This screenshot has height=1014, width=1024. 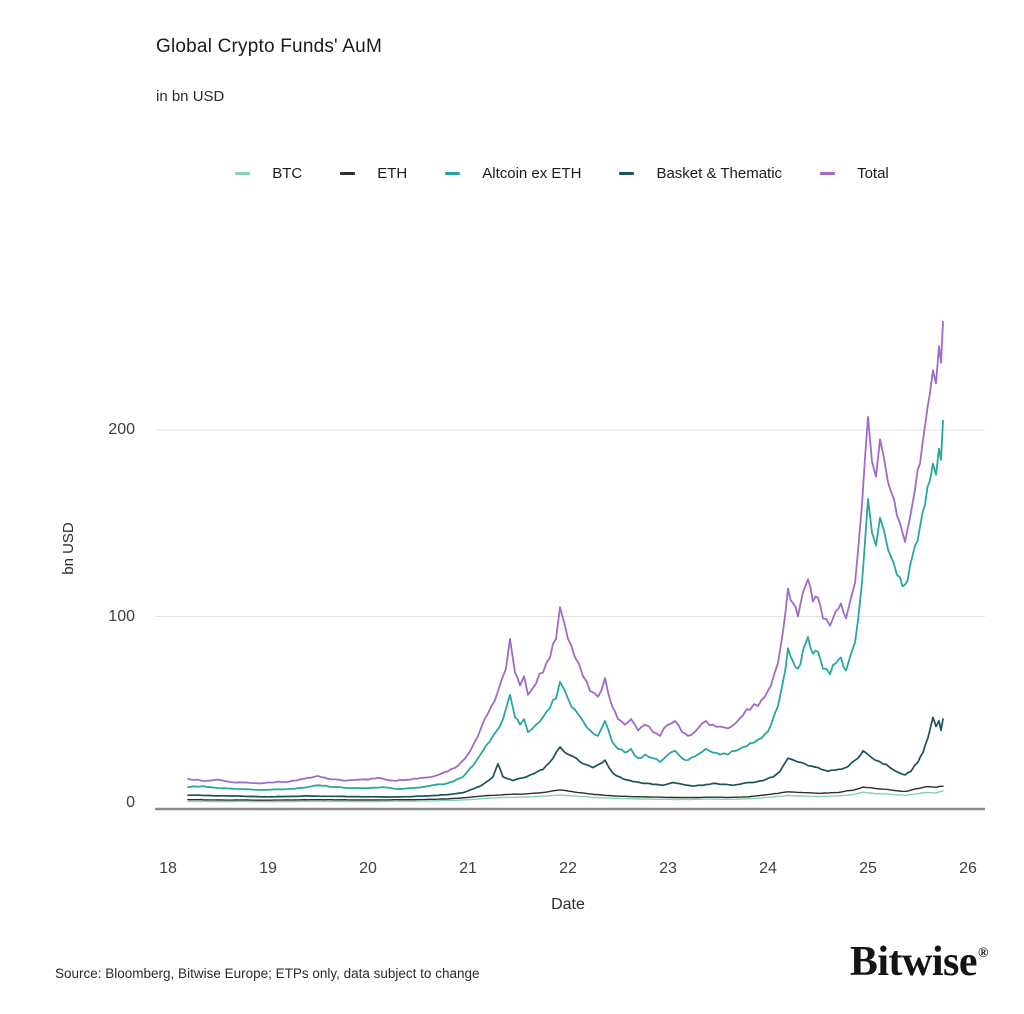 I want to click on x-axis-label: Date, so click(x=568, y=904).